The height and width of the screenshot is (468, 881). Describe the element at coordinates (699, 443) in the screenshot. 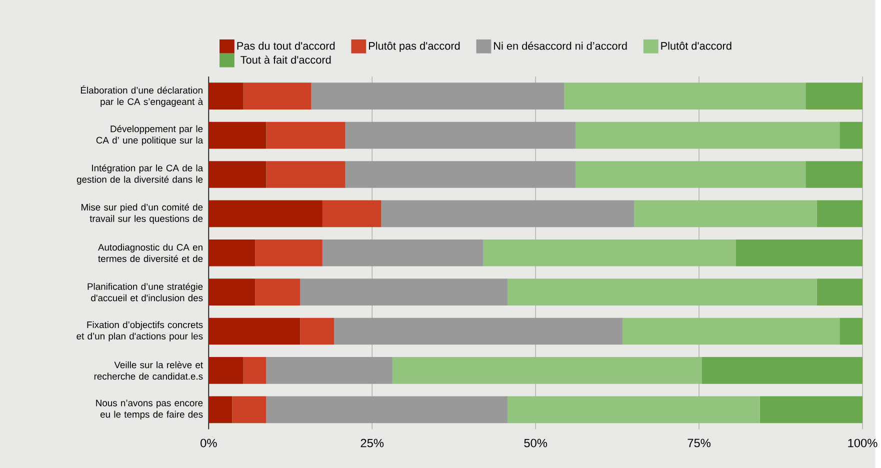

I see `x-tick-label: 75%` at that location.